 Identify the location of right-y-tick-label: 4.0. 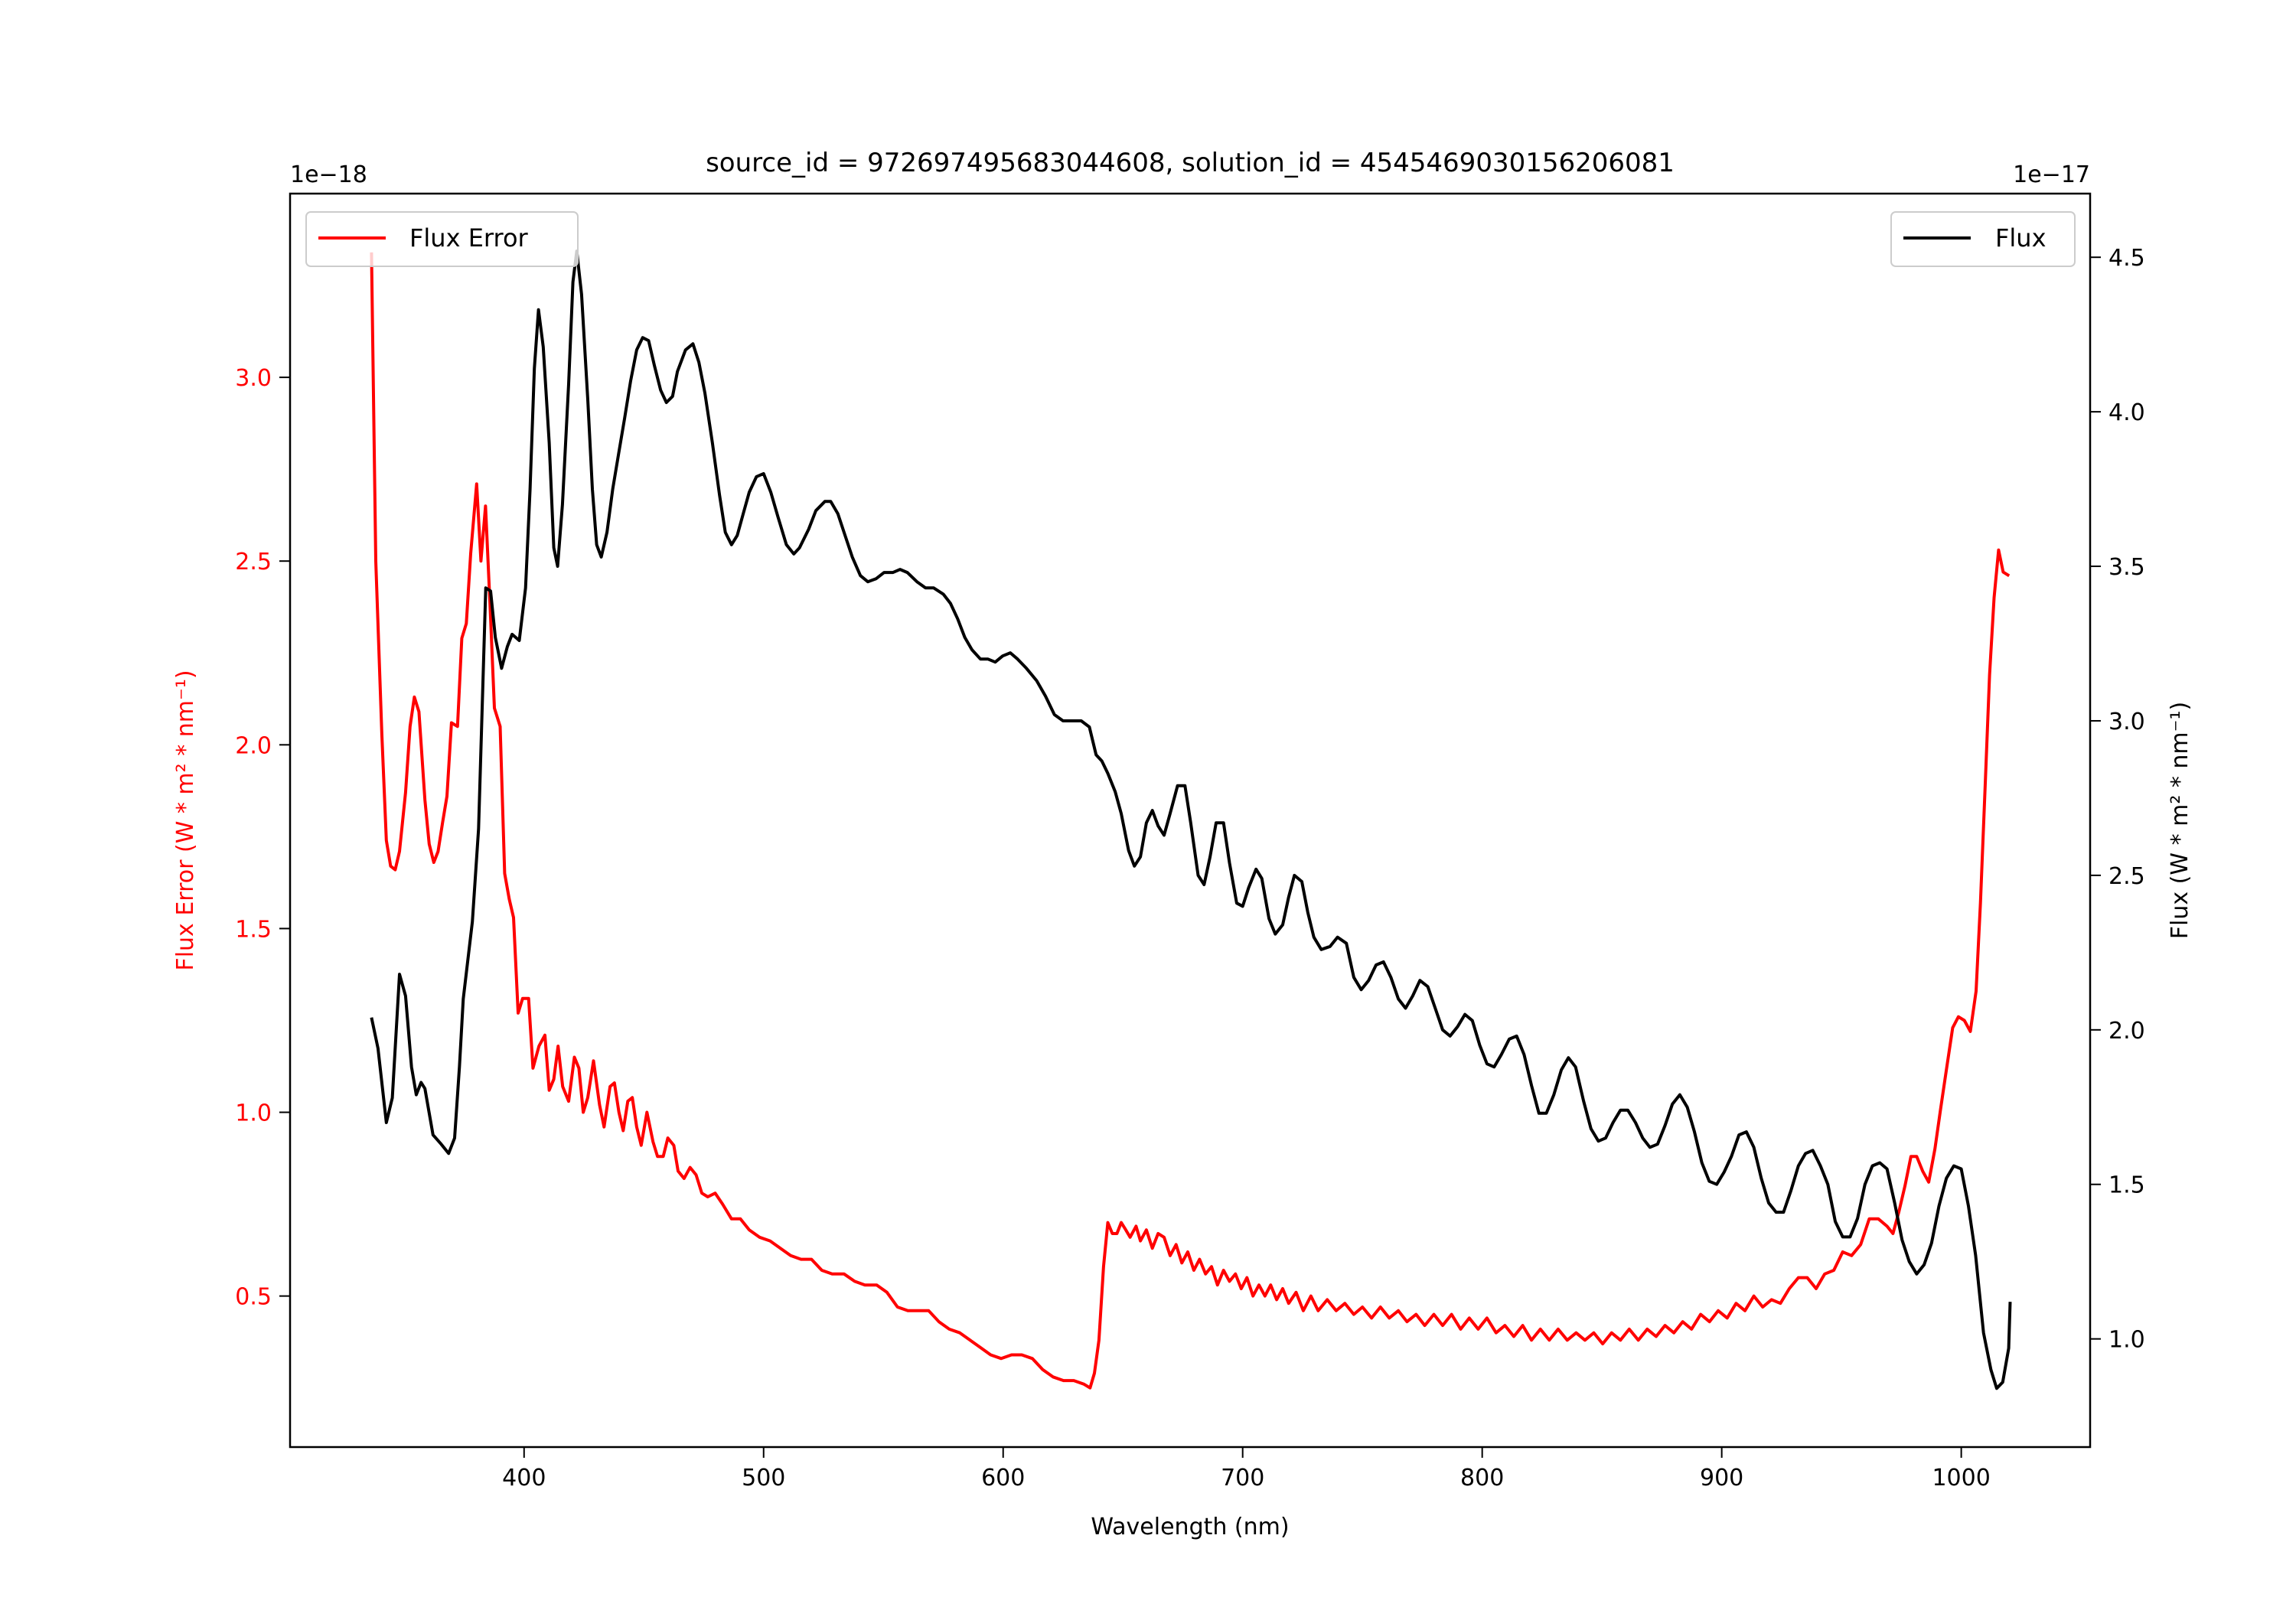
(2126, 413).